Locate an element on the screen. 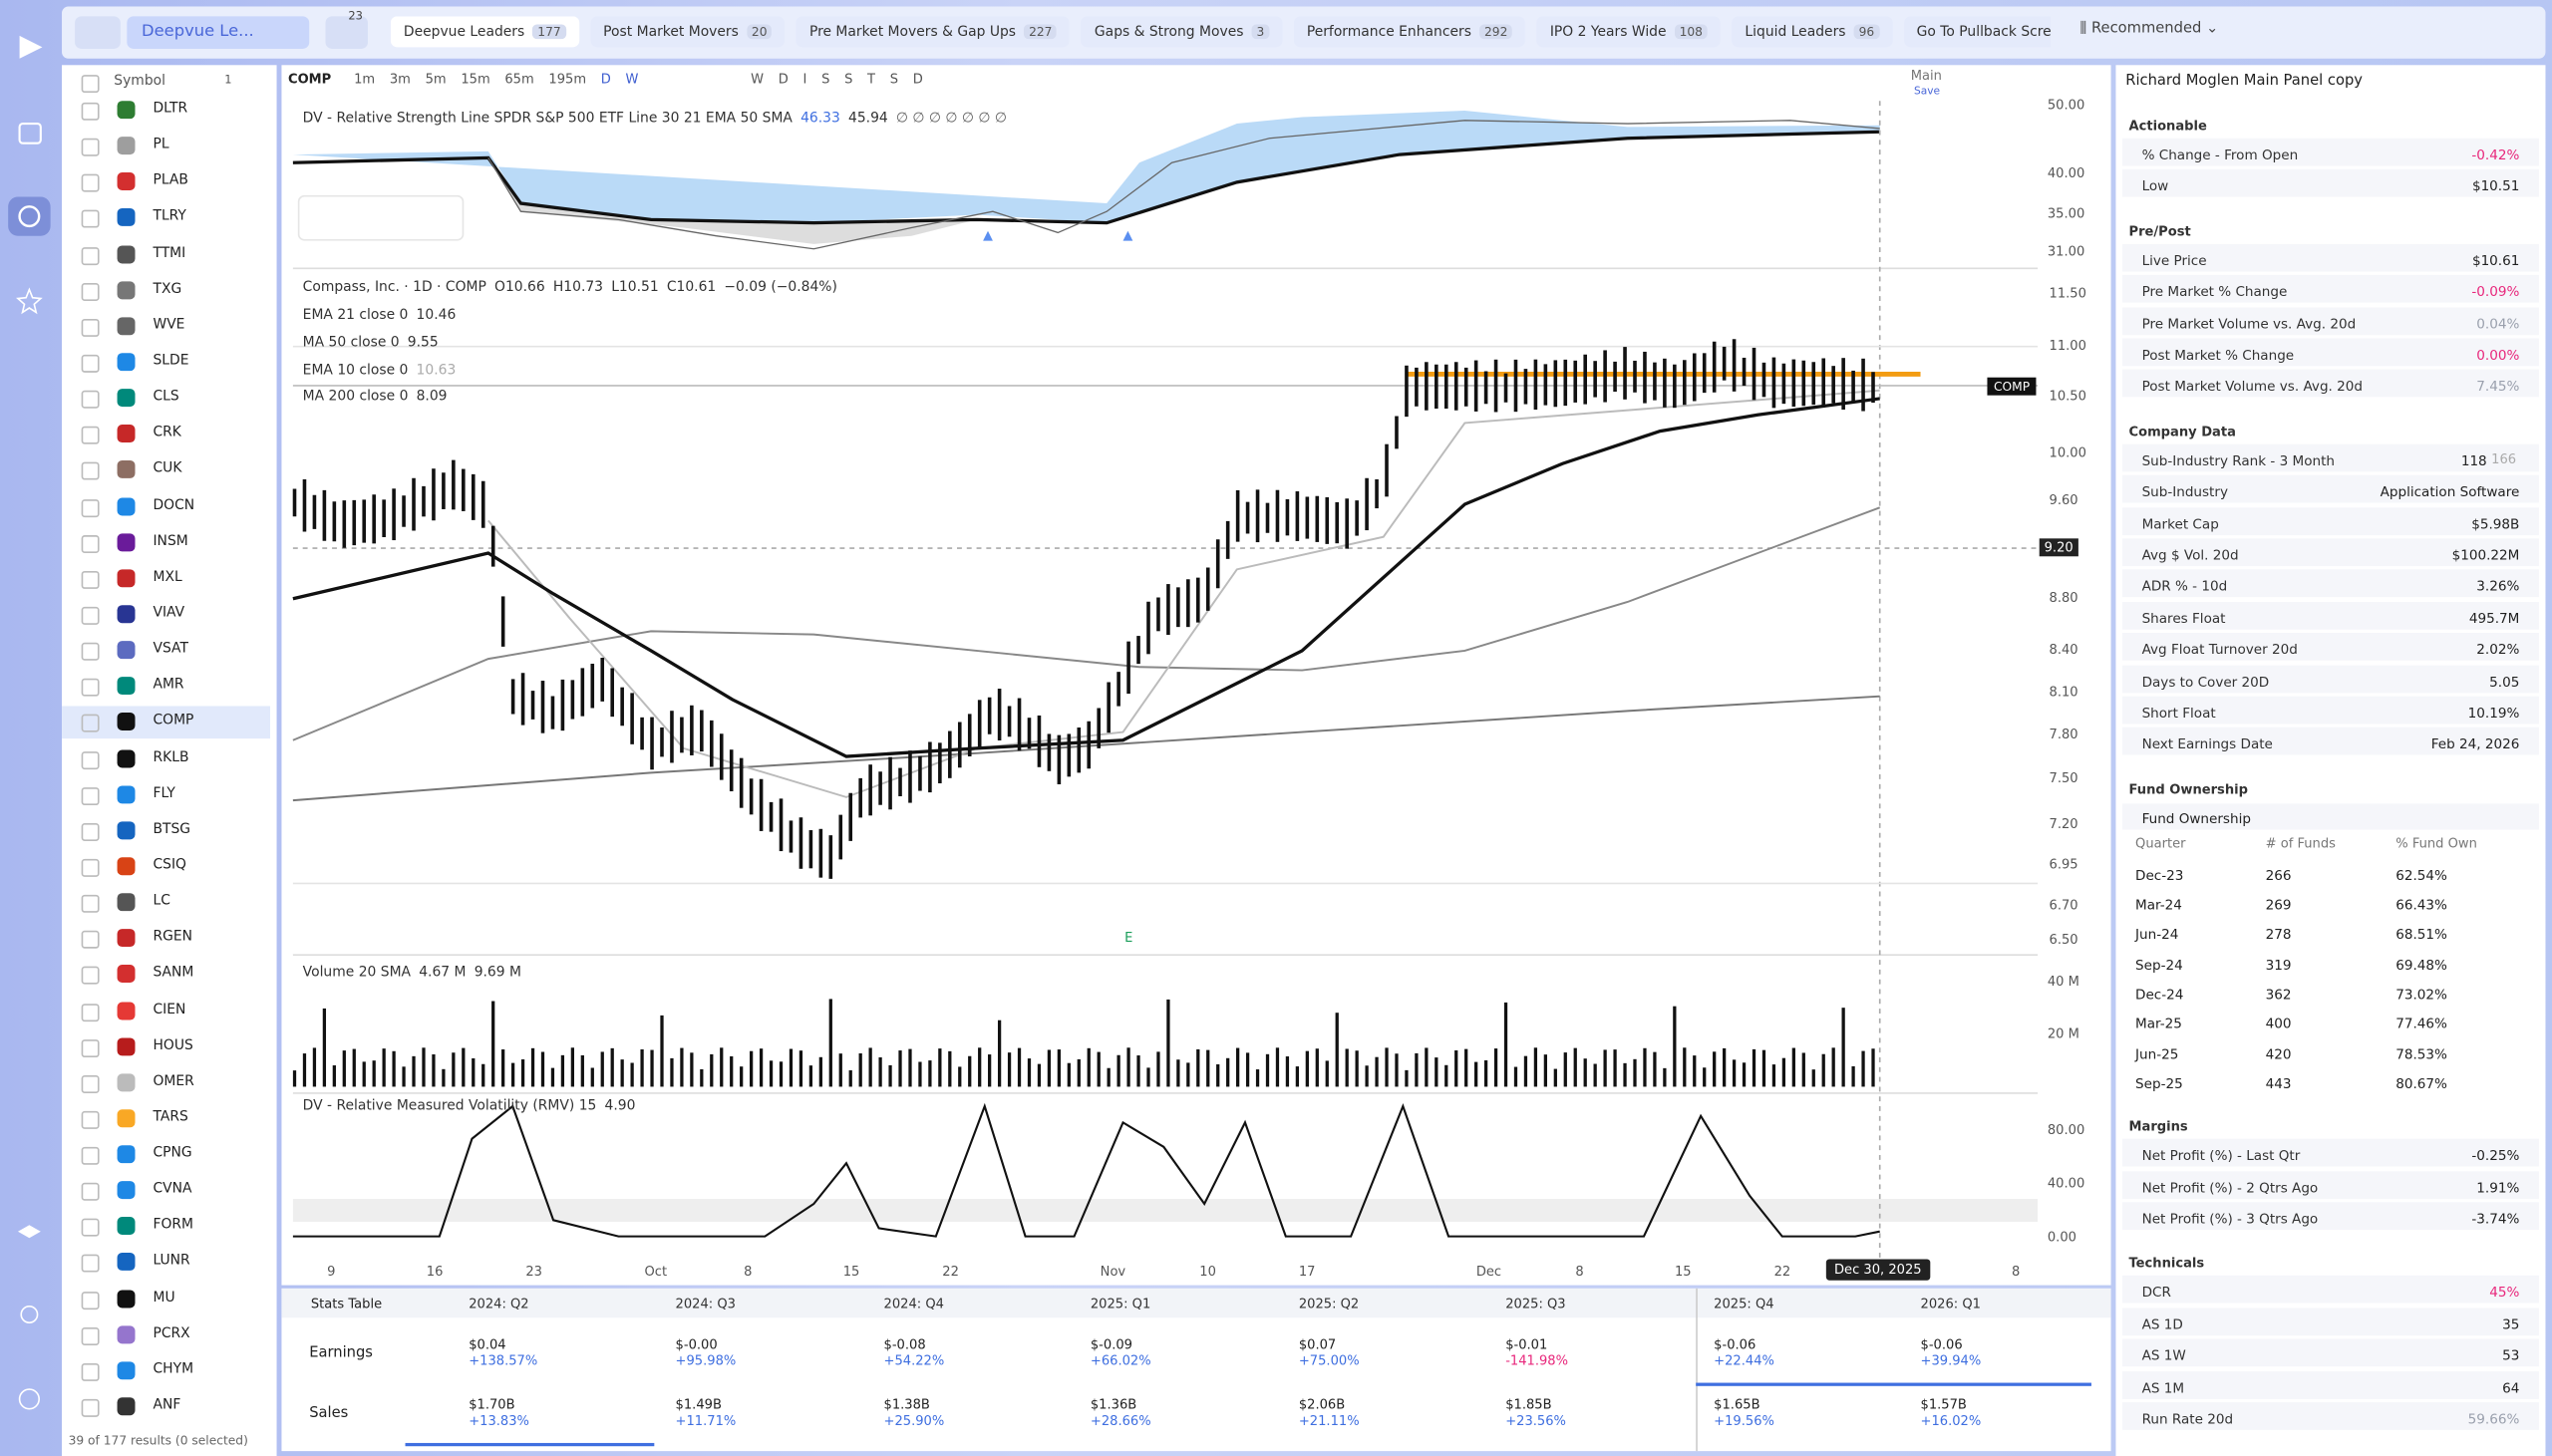  x-axis-label: 9 is located at coordinates (331, 1272).